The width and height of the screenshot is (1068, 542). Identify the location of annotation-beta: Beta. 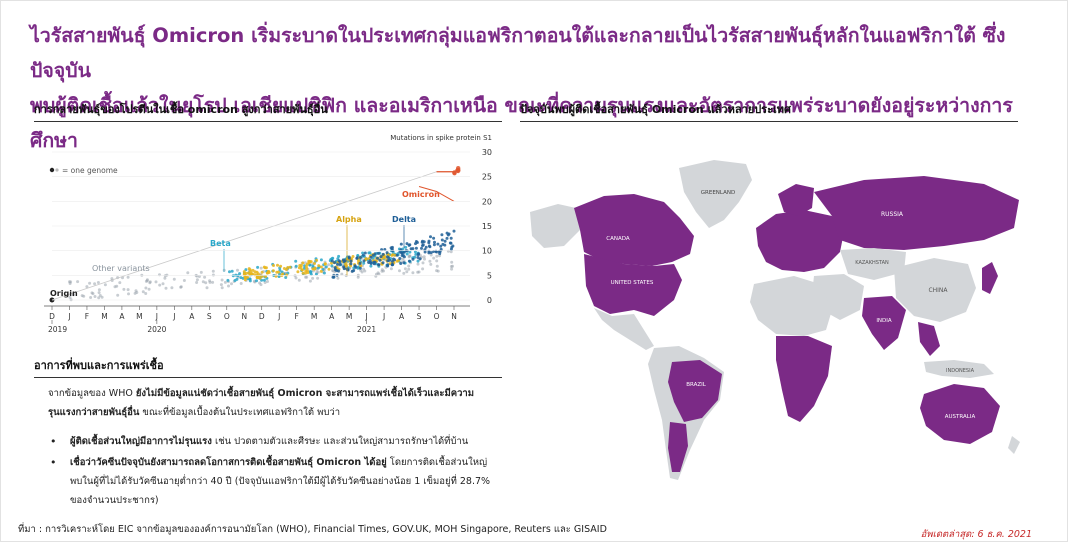
(220, 243).